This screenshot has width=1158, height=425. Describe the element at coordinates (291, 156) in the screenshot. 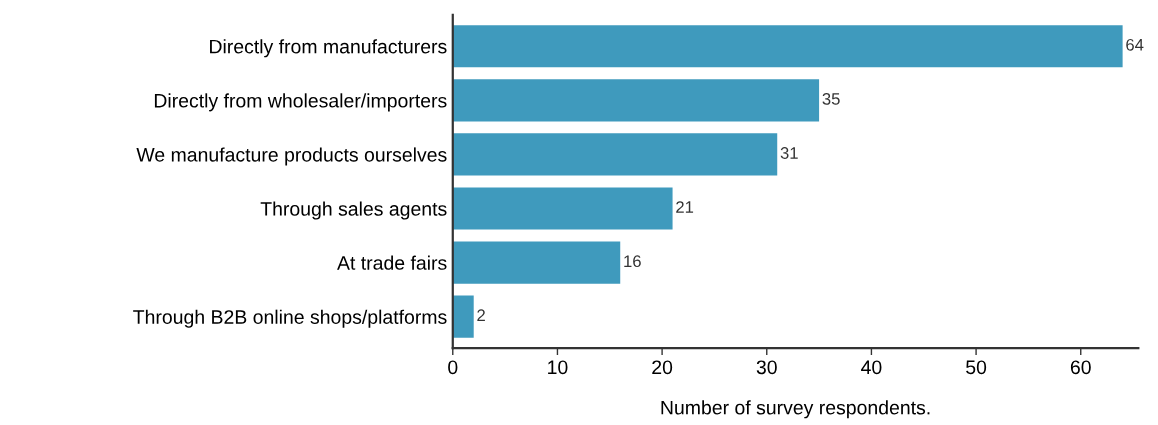

I see `y-tick-label: We manufacture products ourselves` at that location.